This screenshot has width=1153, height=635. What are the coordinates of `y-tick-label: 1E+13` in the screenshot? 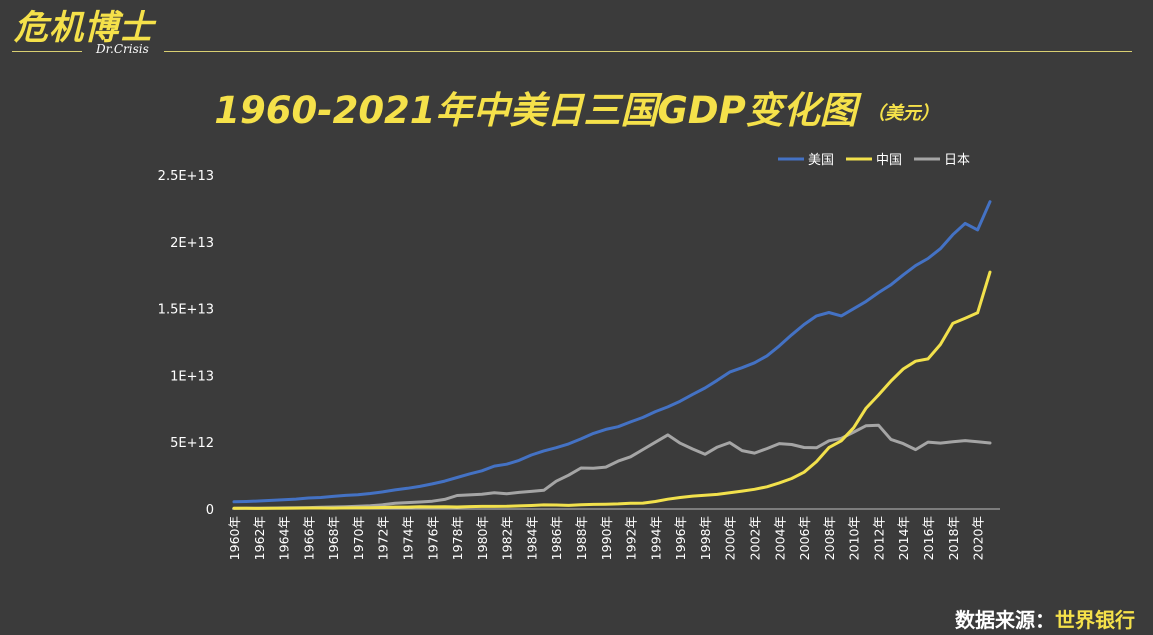 It's located at (192, 376).